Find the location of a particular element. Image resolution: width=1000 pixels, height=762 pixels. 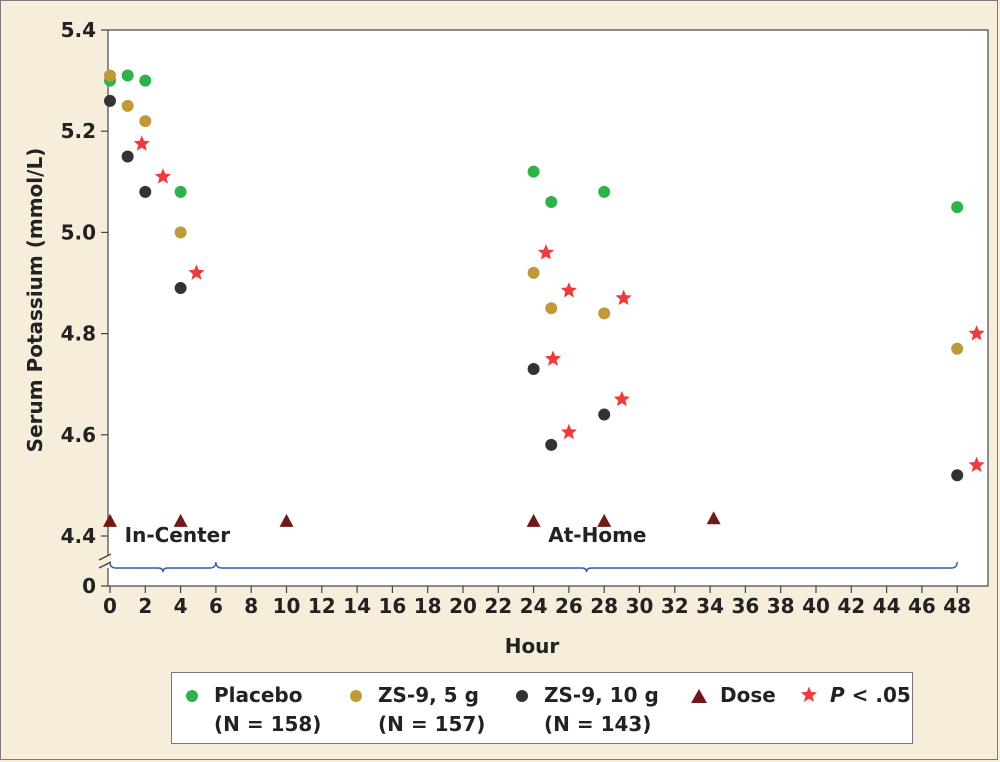

legend-label-zs9-5g: ZS-9, 5 g is located at coordinates (428, 695).